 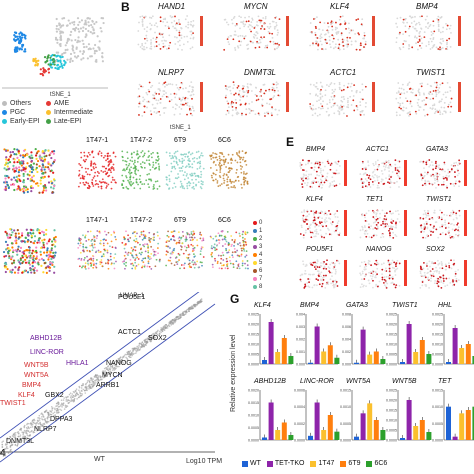 I want to click on legend-item: PGC, so click(x=13, y=112).